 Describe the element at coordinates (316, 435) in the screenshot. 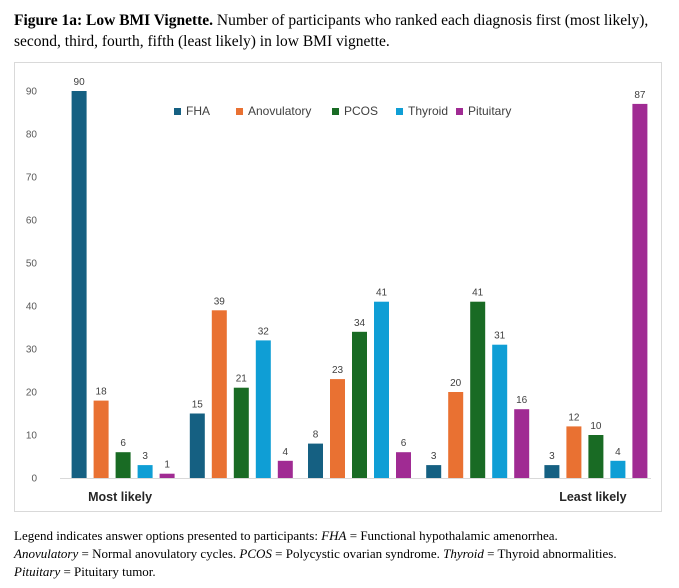

I see `data-label: 8` at that location.